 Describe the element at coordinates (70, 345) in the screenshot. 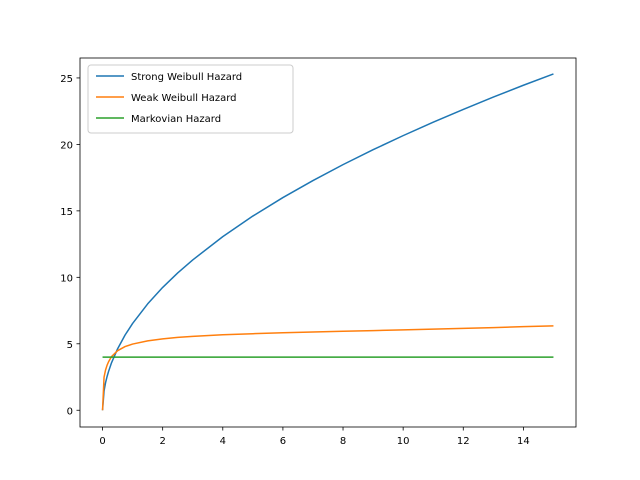

I see `y-tick-label: 5` at that location.